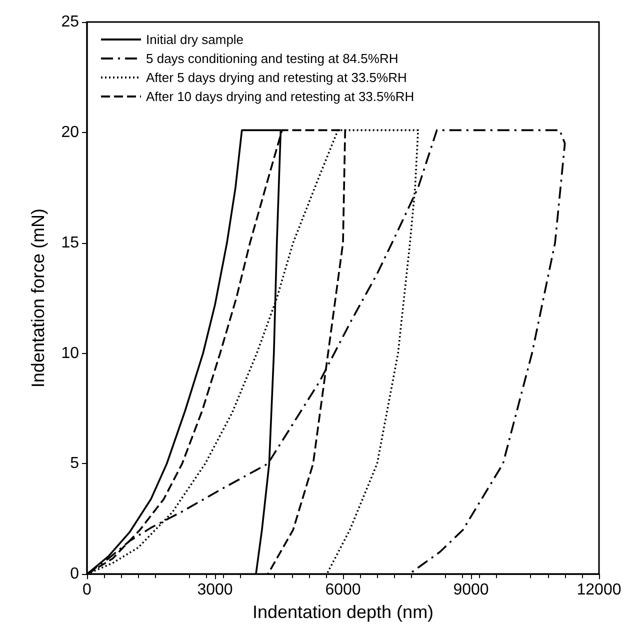 This screenshot has height=626, width=636. What do you see at coordinates (272, 58) in the screenshot?
I see `legend-label: 5 days conditioning and testing at 84.5%RH` at bounding box center [272, 58].